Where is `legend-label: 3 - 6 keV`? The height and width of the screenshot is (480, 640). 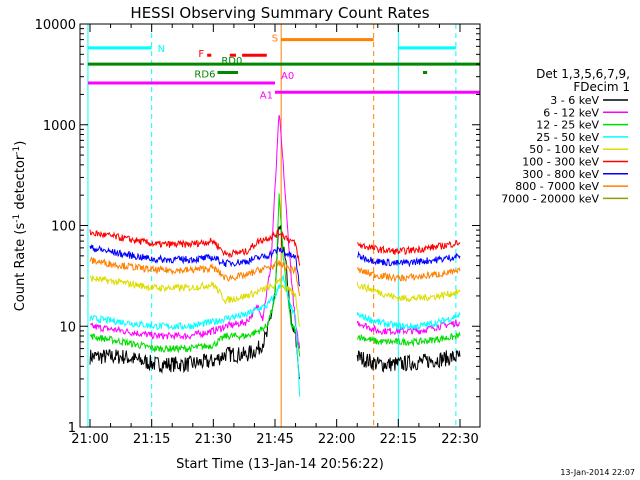 legend-label: 3 - 6 keV is located at coordinates (574, 100).